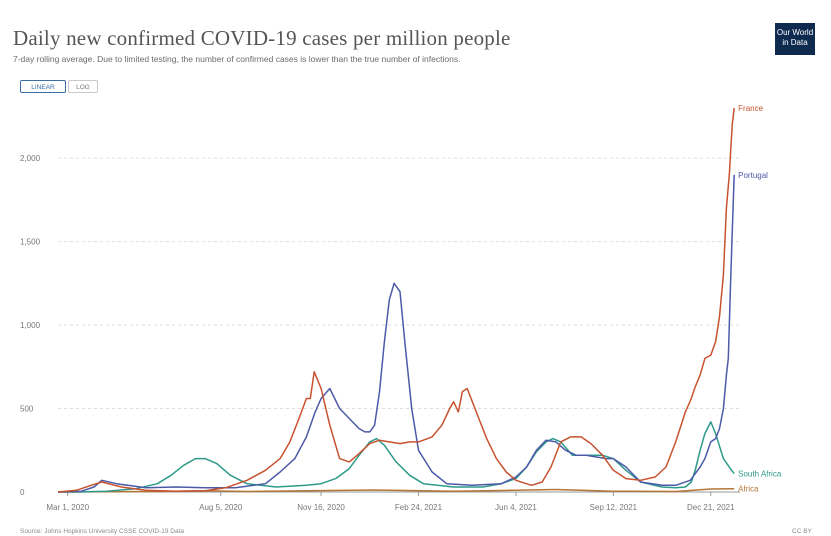 The width and height of the screenshot is (831, 536). Describe the element at coordinates (802, 531) in the screenshot. I see `license-note: CC BY` at that location.